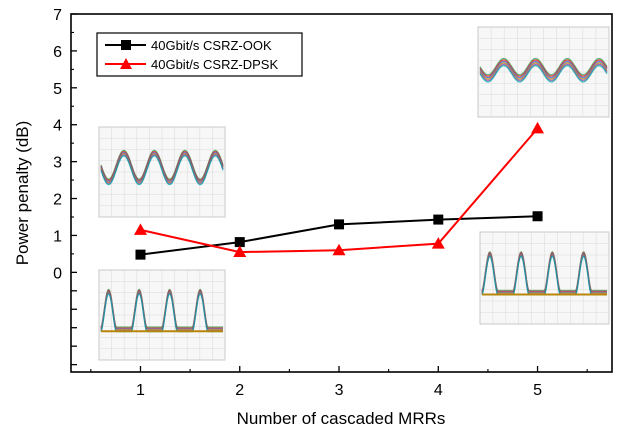 The width and height of the screenshot is (621, 432). What do you see at coordinates (22, 193) in the screenshot?
I see `y-axis-title: Power penalty (dB)` at bounding box center [22, 193].